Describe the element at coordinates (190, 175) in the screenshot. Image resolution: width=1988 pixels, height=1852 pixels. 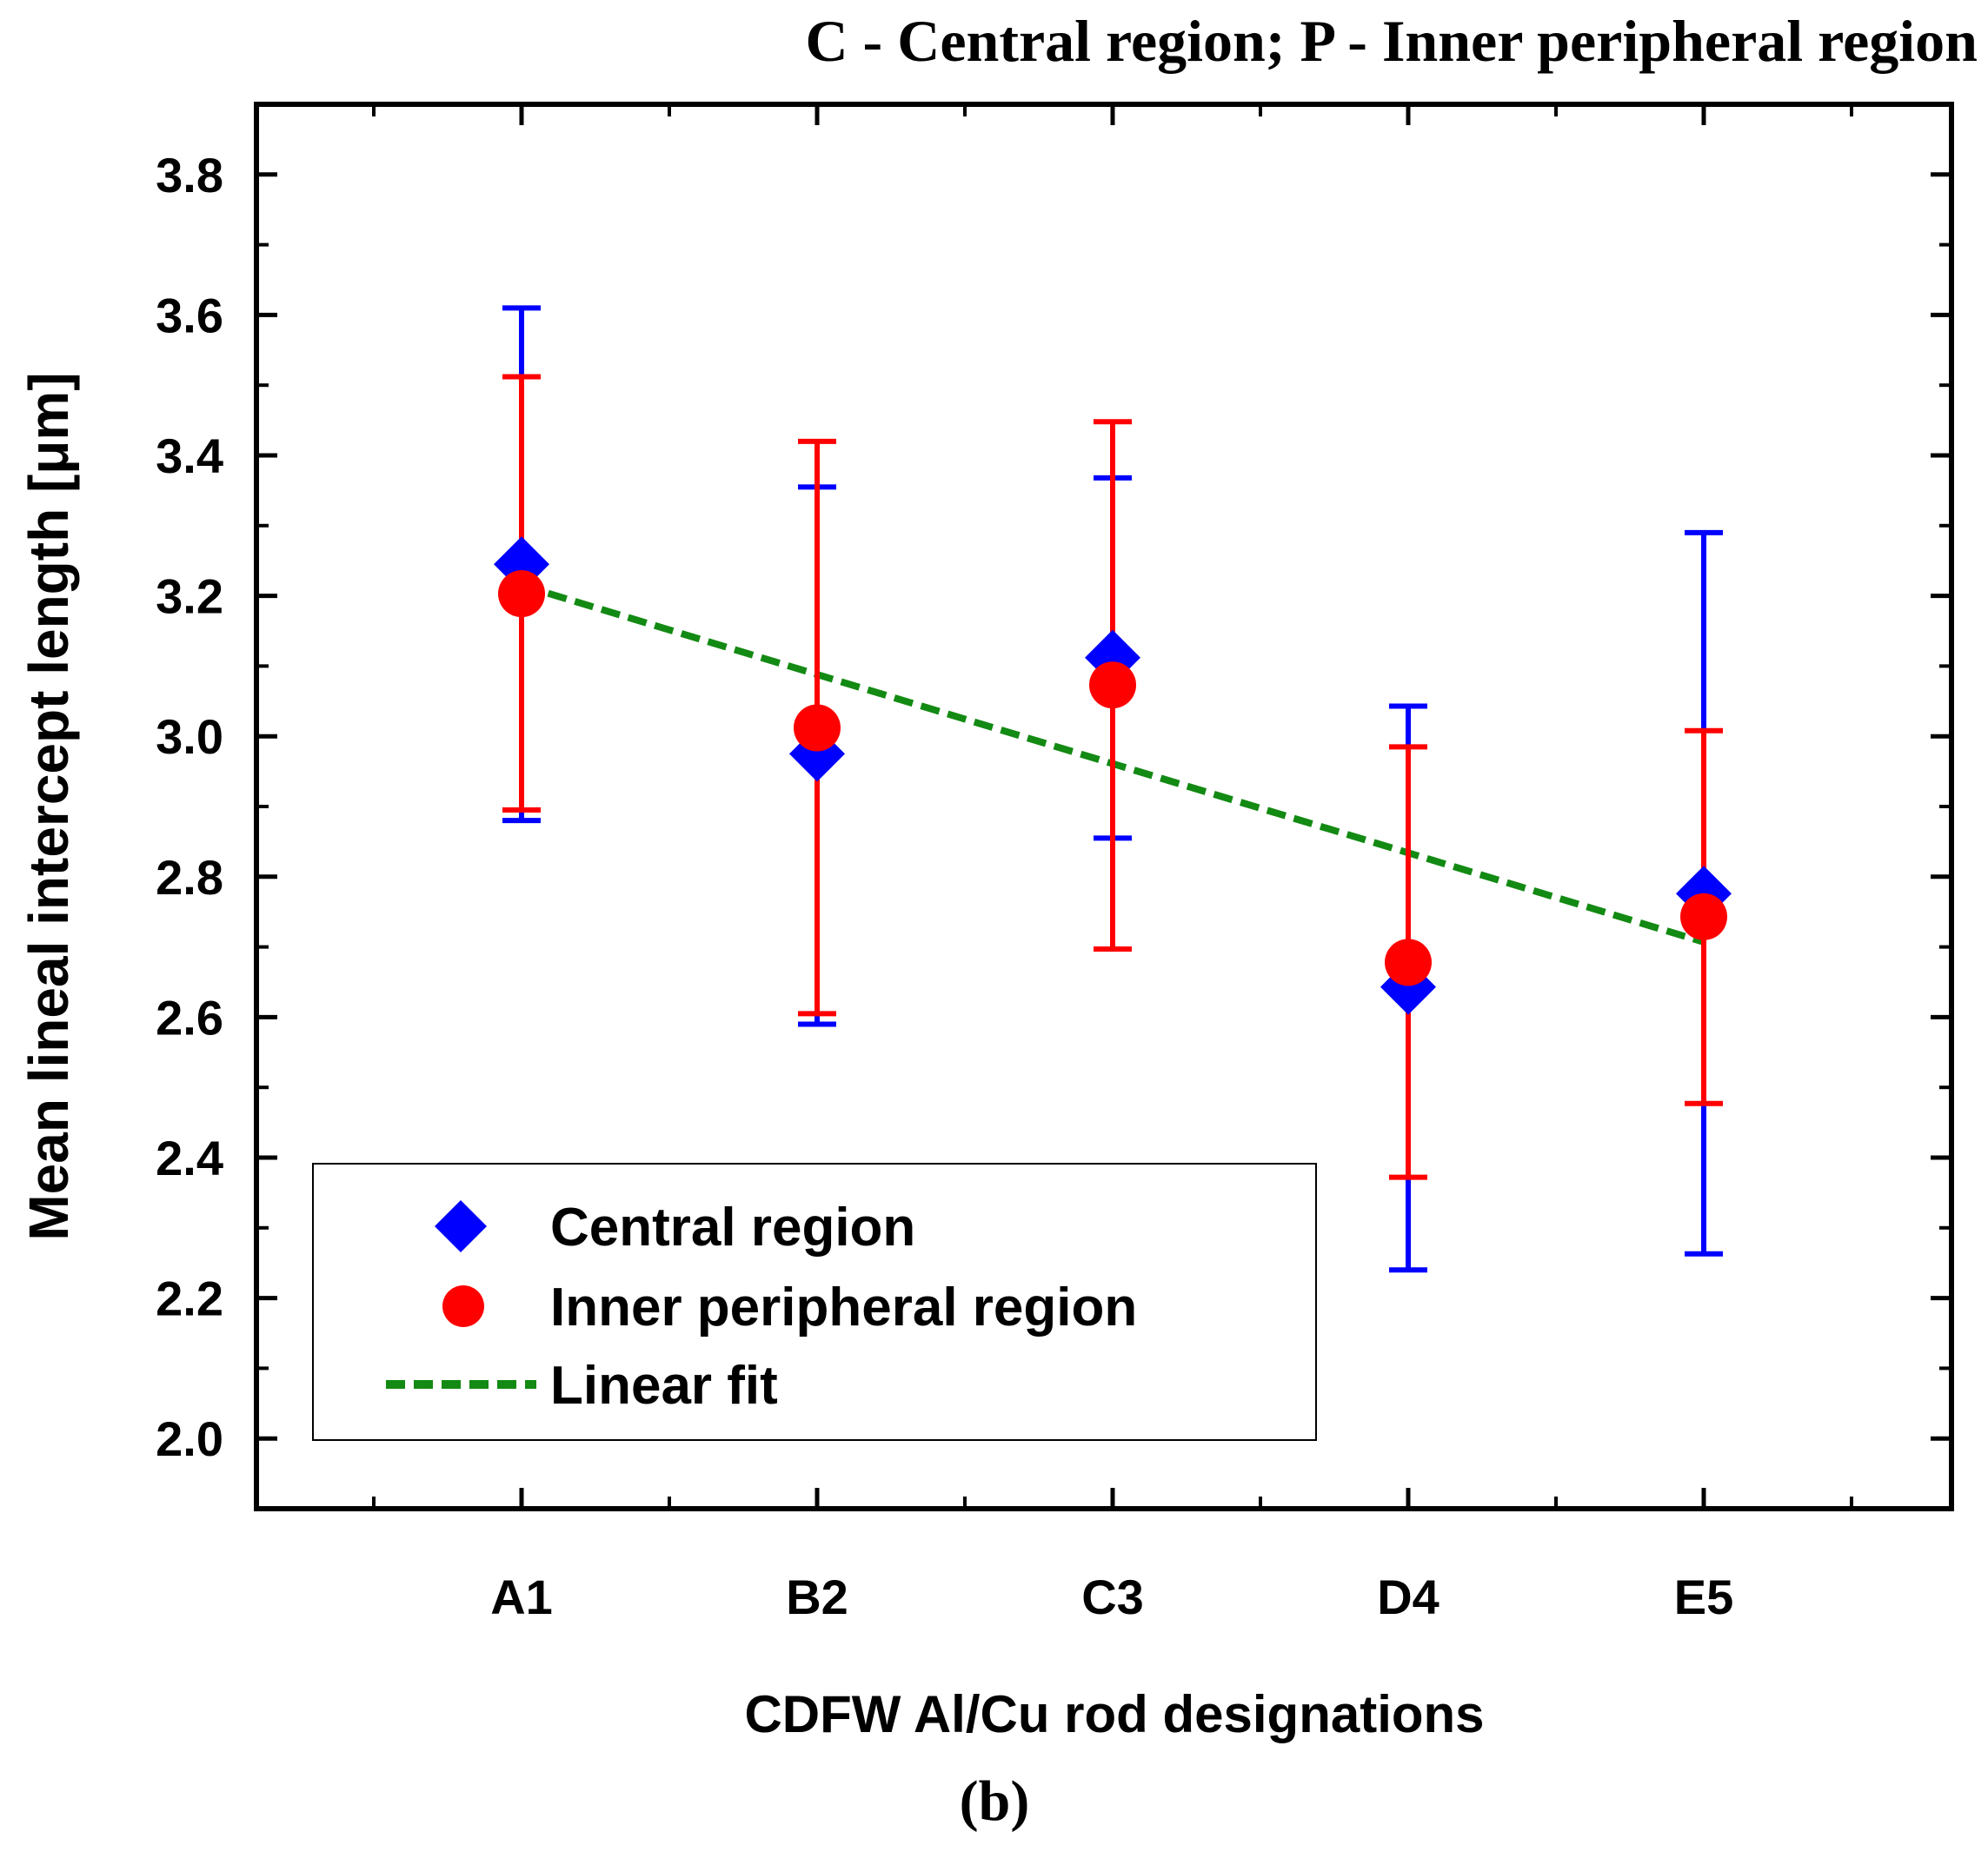
I see `y-tick-label: 3.8` at that location.